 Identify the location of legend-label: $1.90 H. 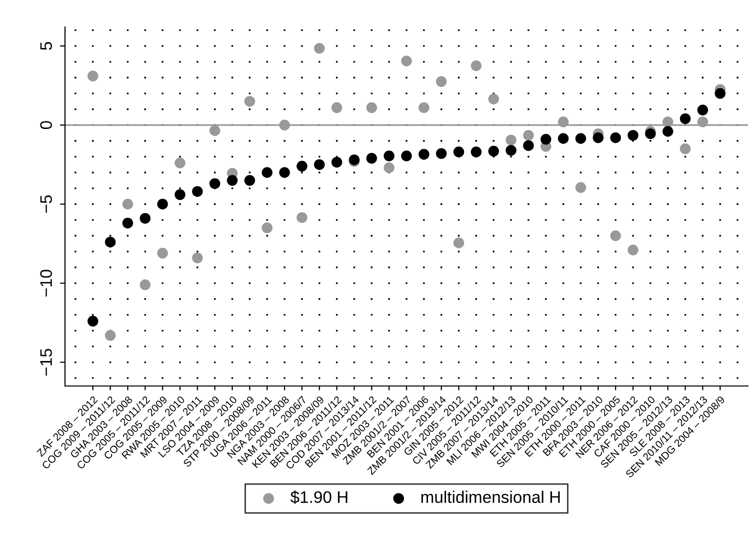
(319, 497).